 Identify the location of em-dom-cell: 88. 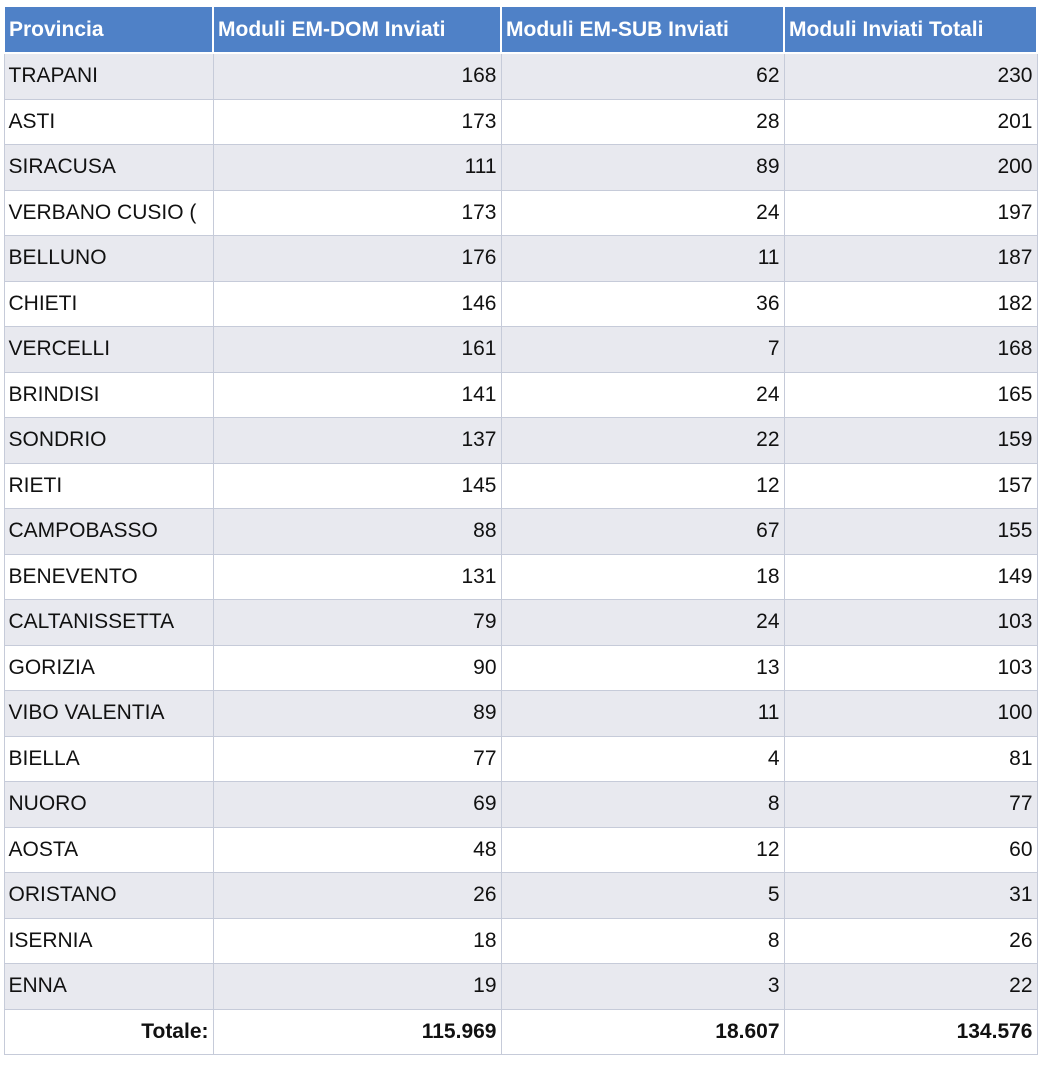
(357, 531).